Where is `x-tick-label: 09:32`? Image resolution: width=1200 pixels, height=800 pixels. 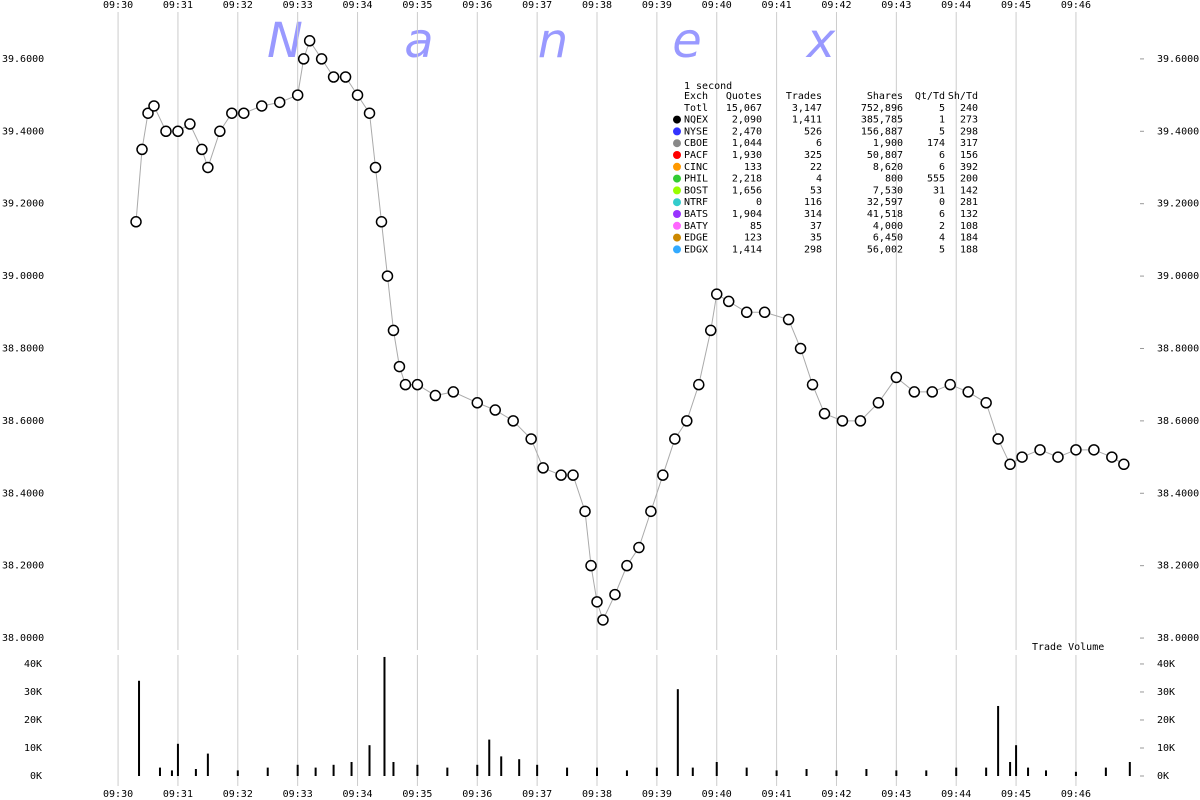 x-tick-label: 09:32 is located at coordinates (238, 794).